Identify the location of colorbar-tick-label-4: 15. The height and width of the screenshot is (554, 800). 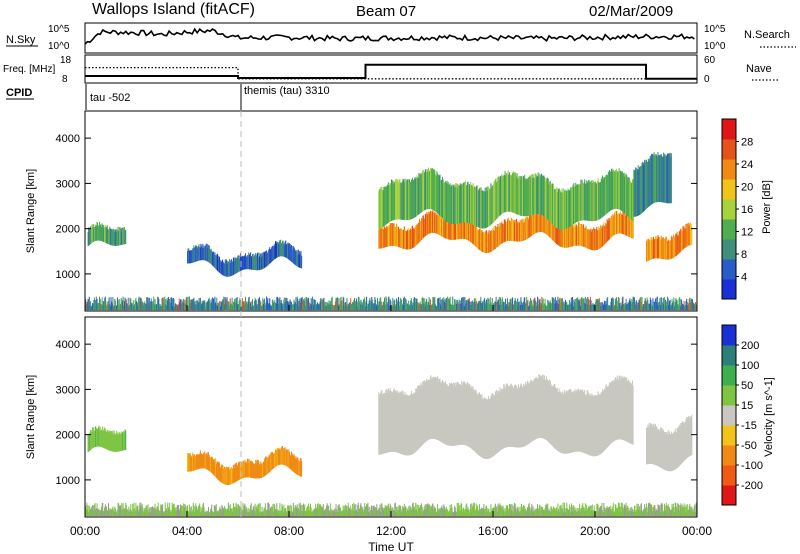
(747, 406).